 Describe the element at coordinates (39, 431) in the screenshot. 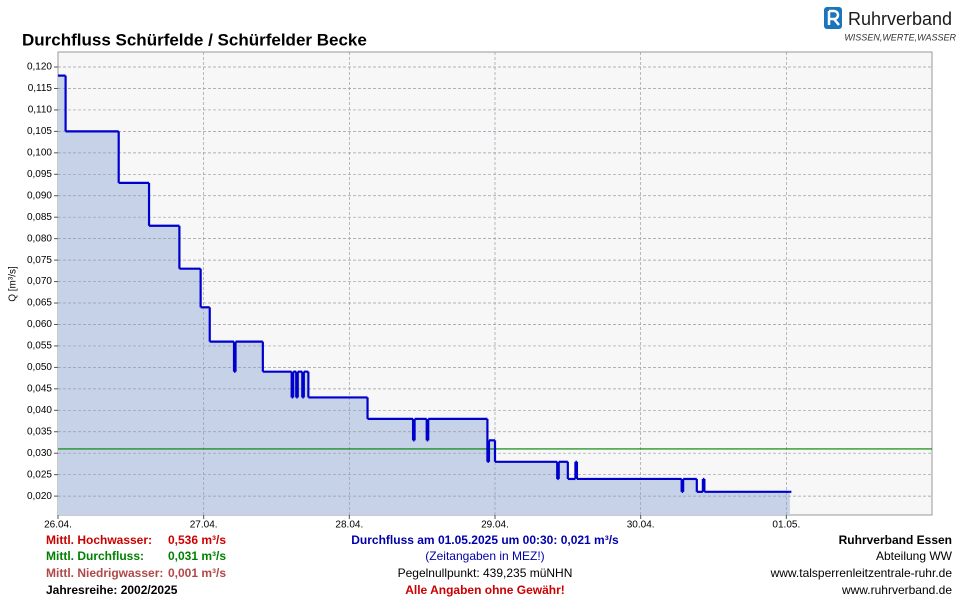

I see `y-tick-label: 0,035` at that location.